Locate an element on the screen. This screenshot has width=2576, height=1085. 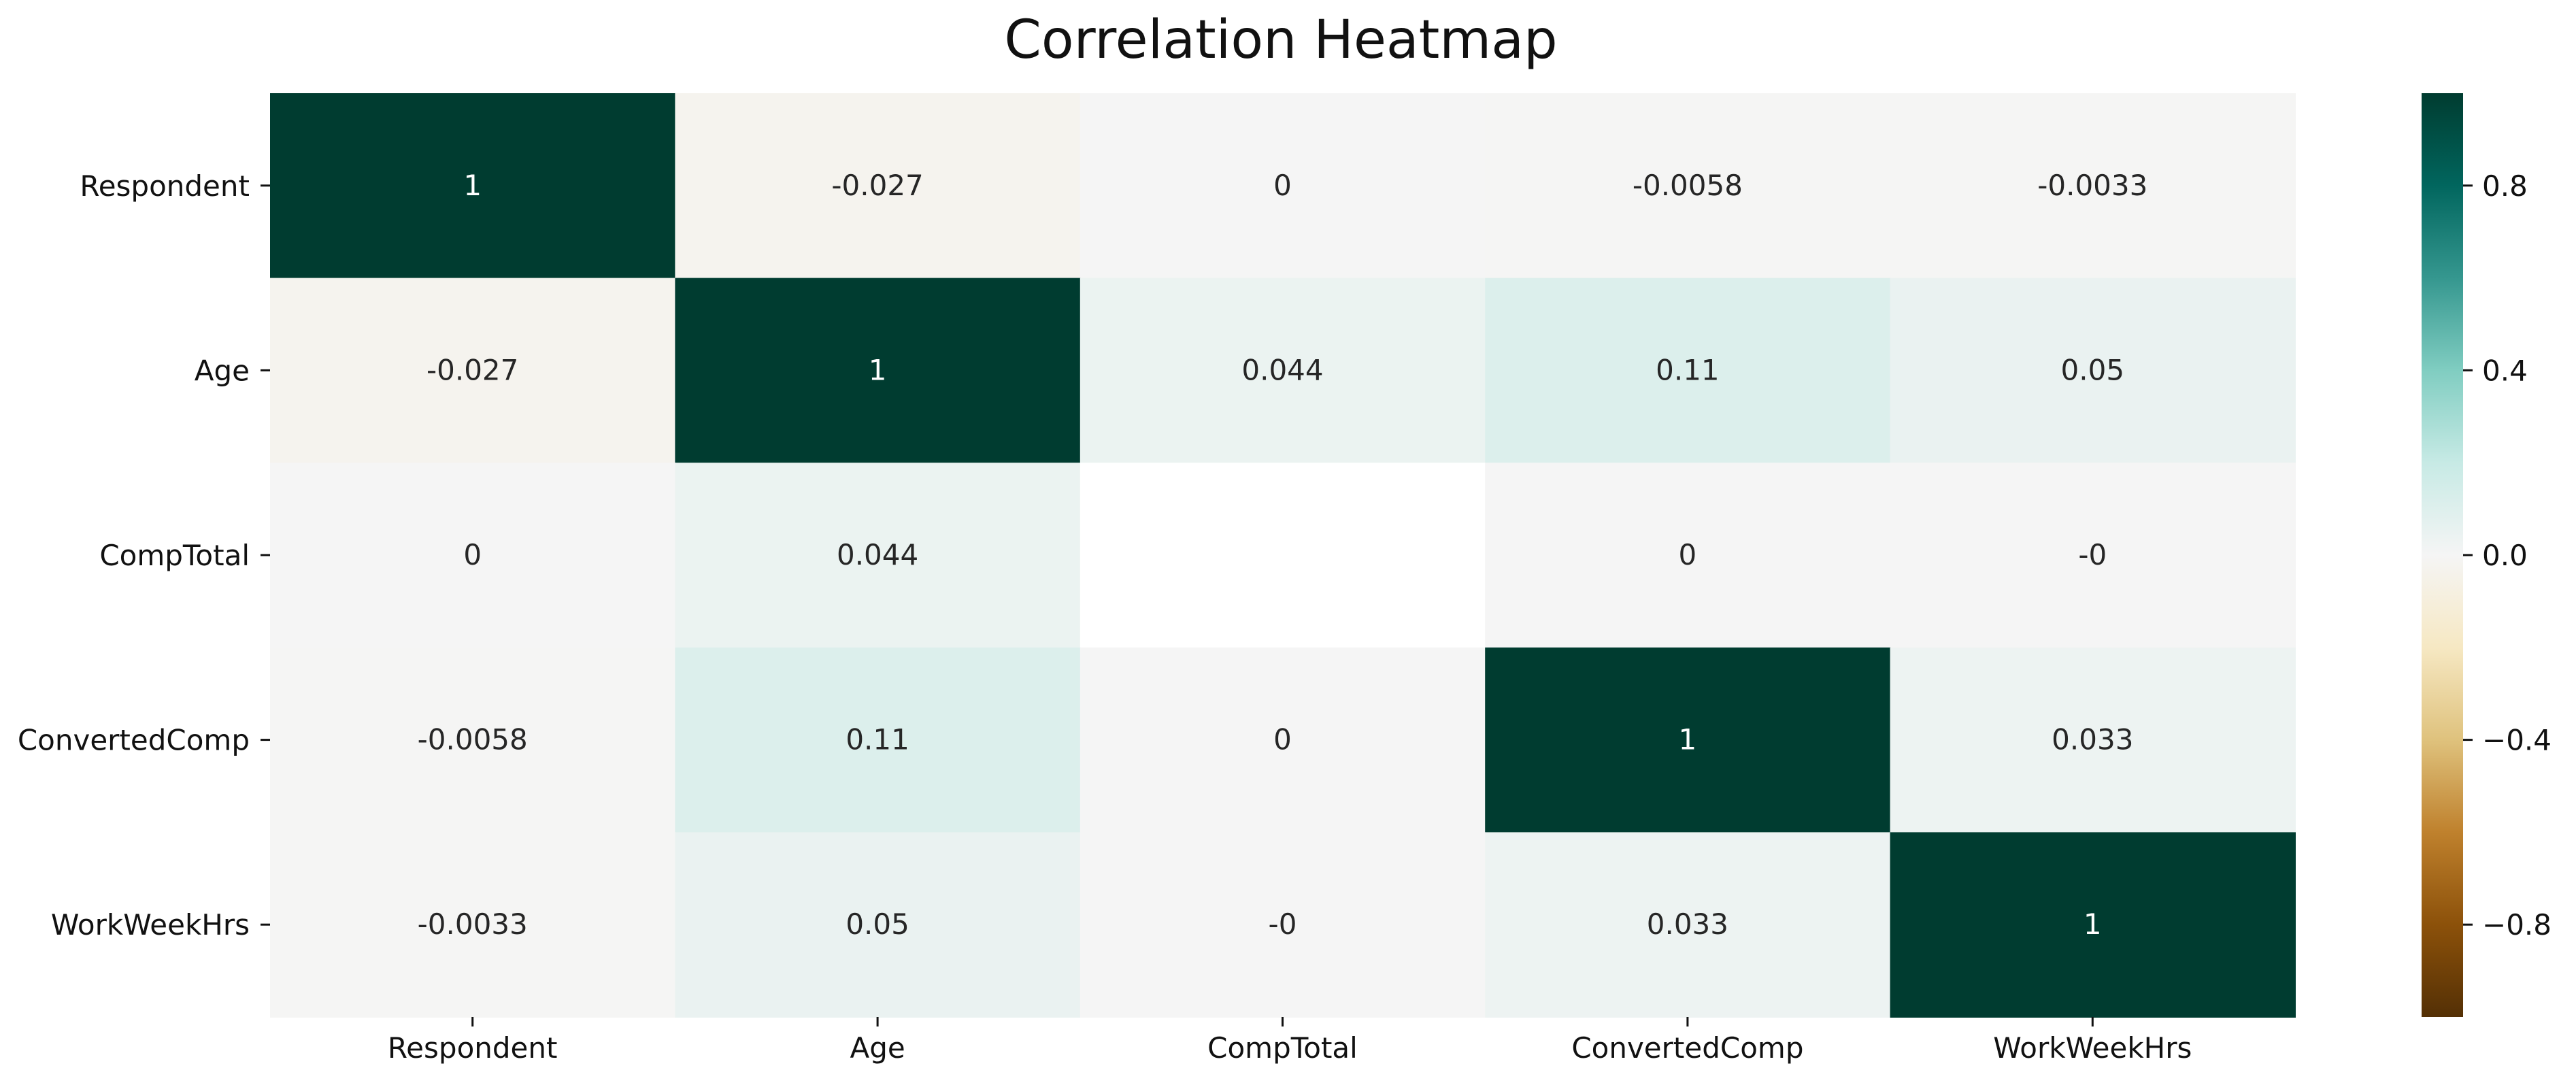
colorbar-tick-label: 0.0 is located at coordinates (2505, 555).